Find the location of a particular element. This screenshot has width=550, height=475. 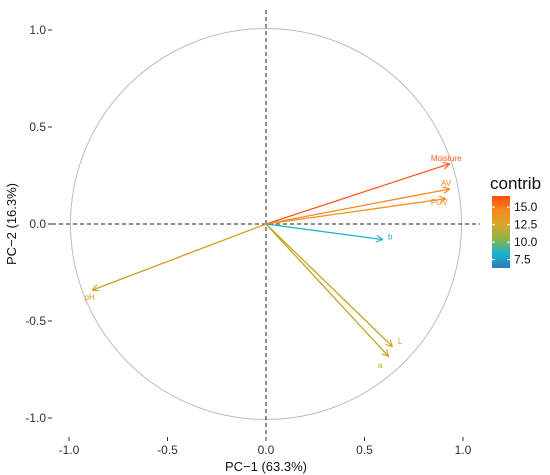

y-tick-label: -1.0 is located at coordinates (35, 418).